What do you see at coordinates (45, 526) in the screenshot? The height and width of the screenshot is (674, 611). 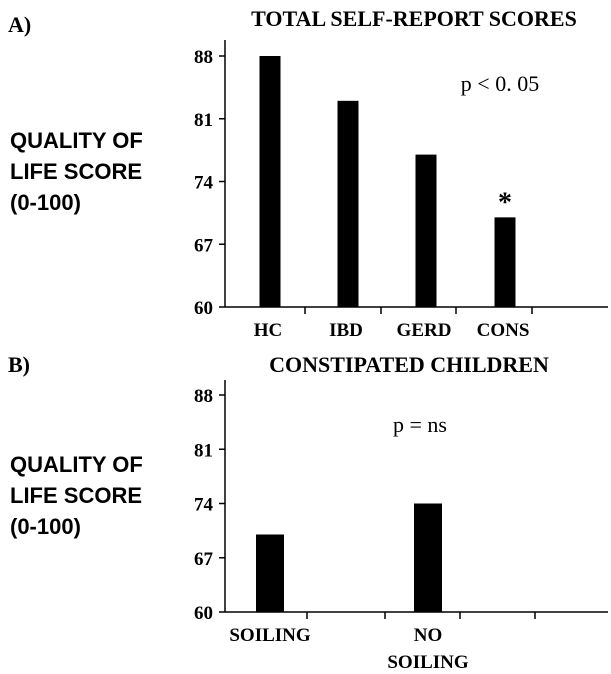 I see `panel-b-ylabel-line-3: (0-100)` at bounding box center [45, 526].